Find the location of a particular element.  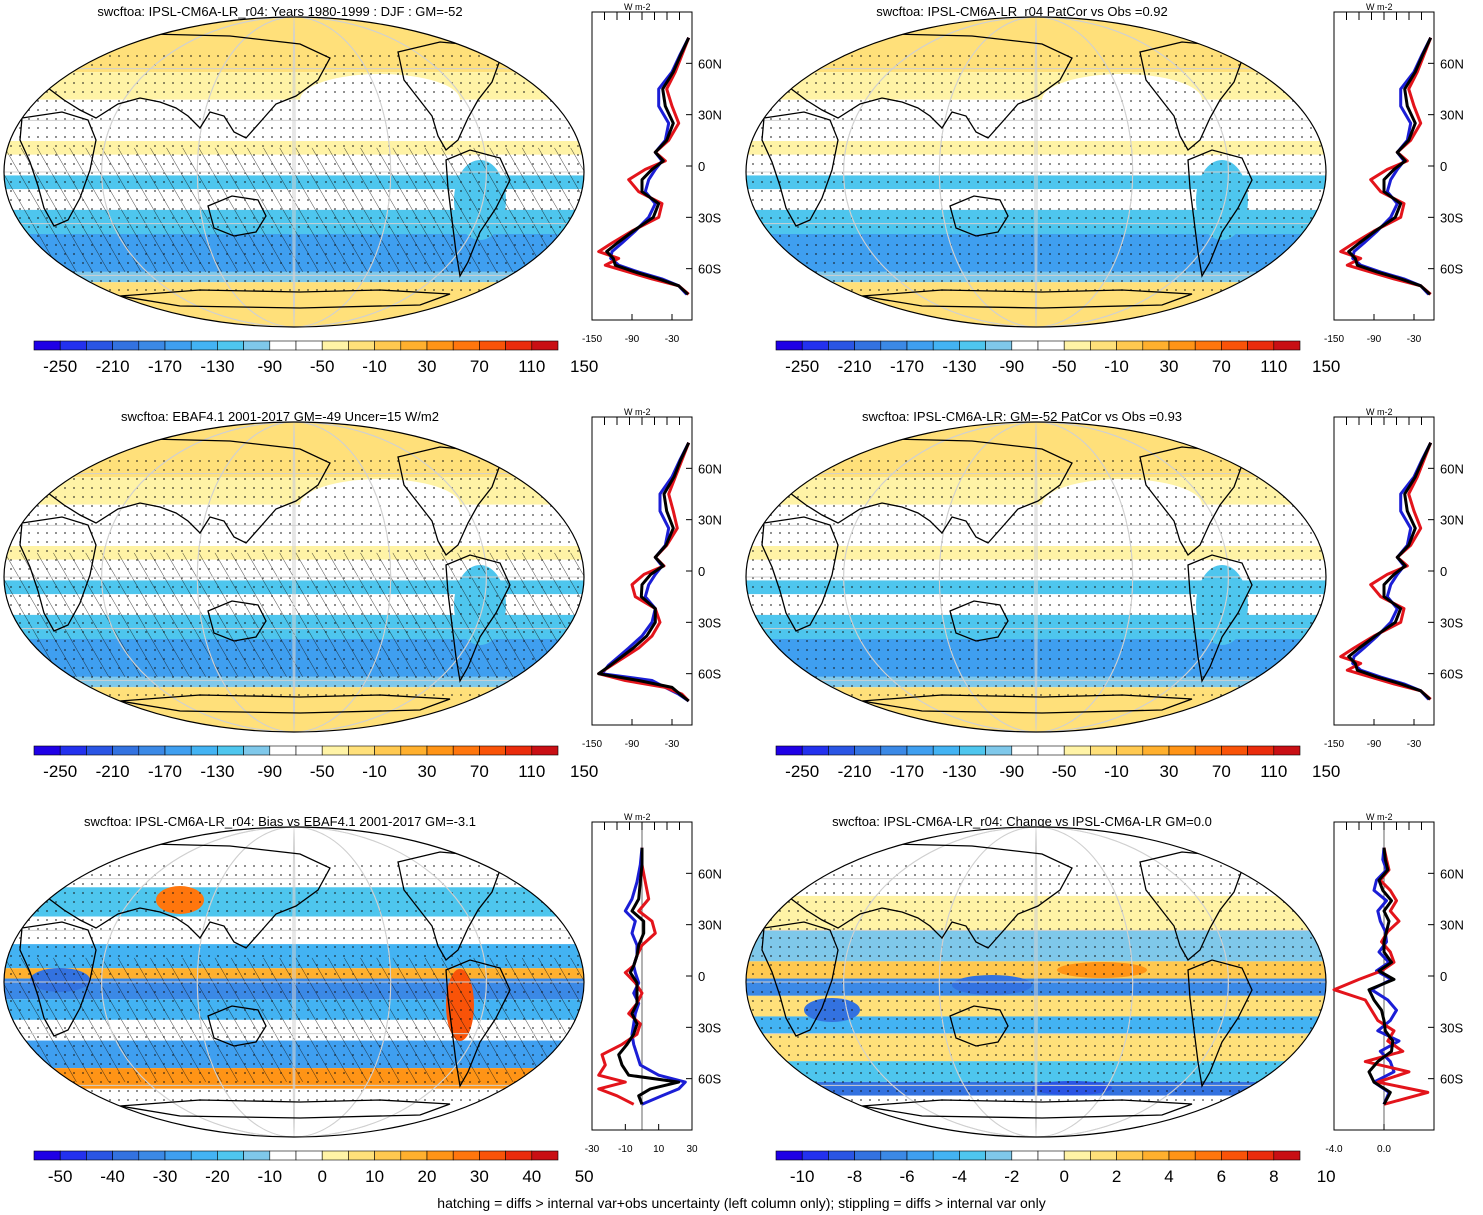

colorbar-tick-label: 6 is located at coordinates (1221, 1176).